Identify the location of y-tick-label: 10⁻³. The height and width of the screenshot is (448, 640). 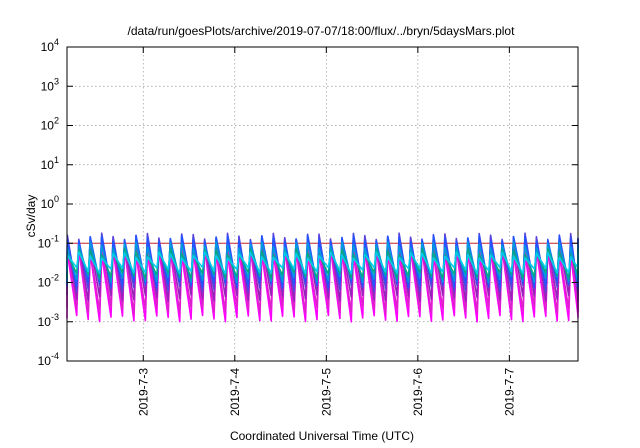
(48, 320).